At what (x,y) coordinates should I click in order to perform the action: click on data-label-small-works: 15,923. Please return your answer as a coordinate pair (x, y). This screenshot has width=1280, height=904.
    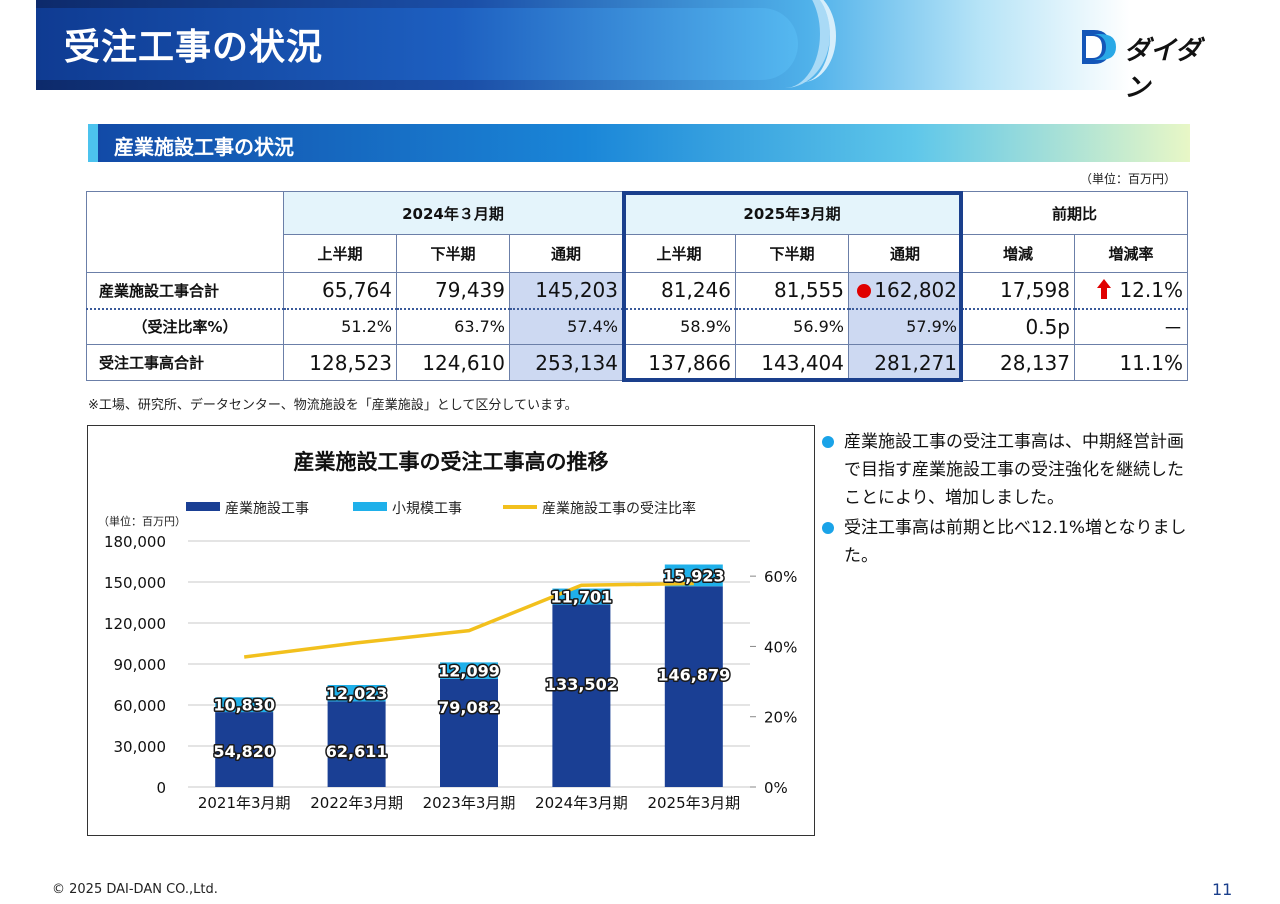
    Looking at the image, I should click on (694, 575).